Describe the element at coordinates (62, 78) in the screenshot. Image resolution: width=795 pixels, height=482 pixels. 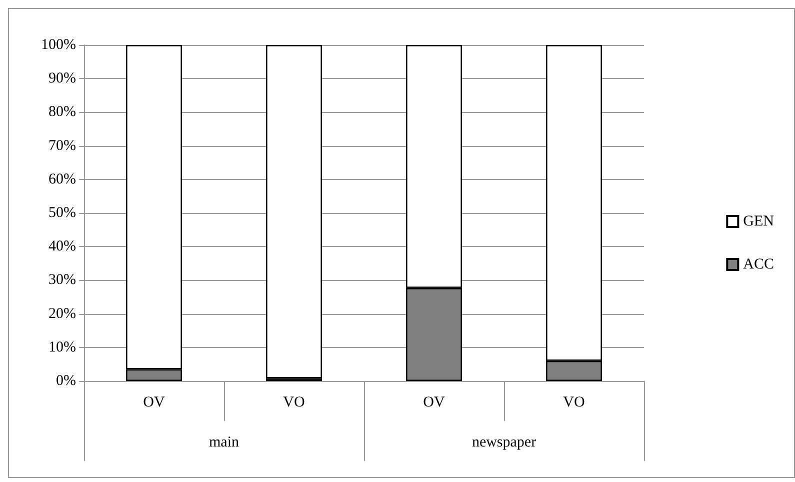
I see `y-tick-label: 90%` at that location.